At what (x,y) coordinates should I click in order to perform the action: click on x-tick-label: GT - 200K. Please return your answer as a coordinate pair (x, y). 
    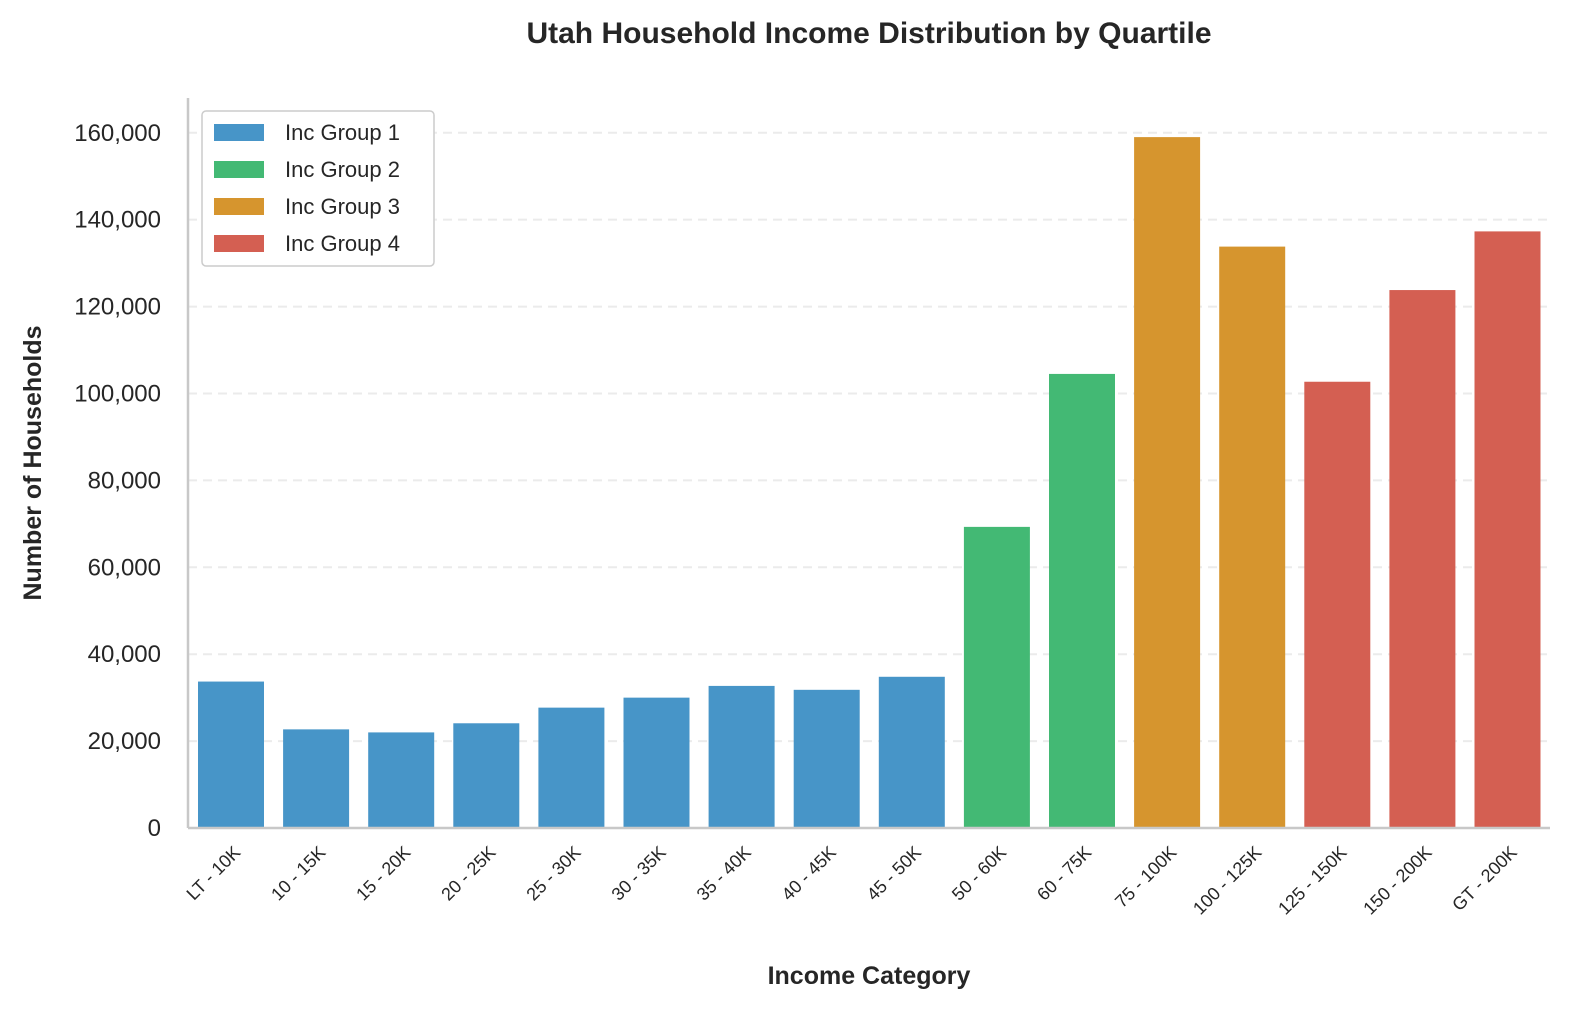
    Looking at the image, I should click on (1484, 878).